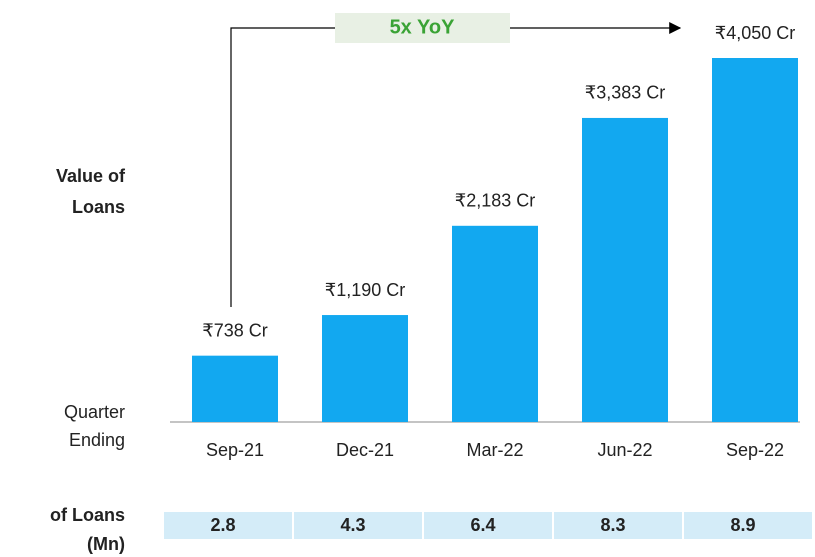  I want to click on value-label: ₹4,050 Cr, so click(755, 33).